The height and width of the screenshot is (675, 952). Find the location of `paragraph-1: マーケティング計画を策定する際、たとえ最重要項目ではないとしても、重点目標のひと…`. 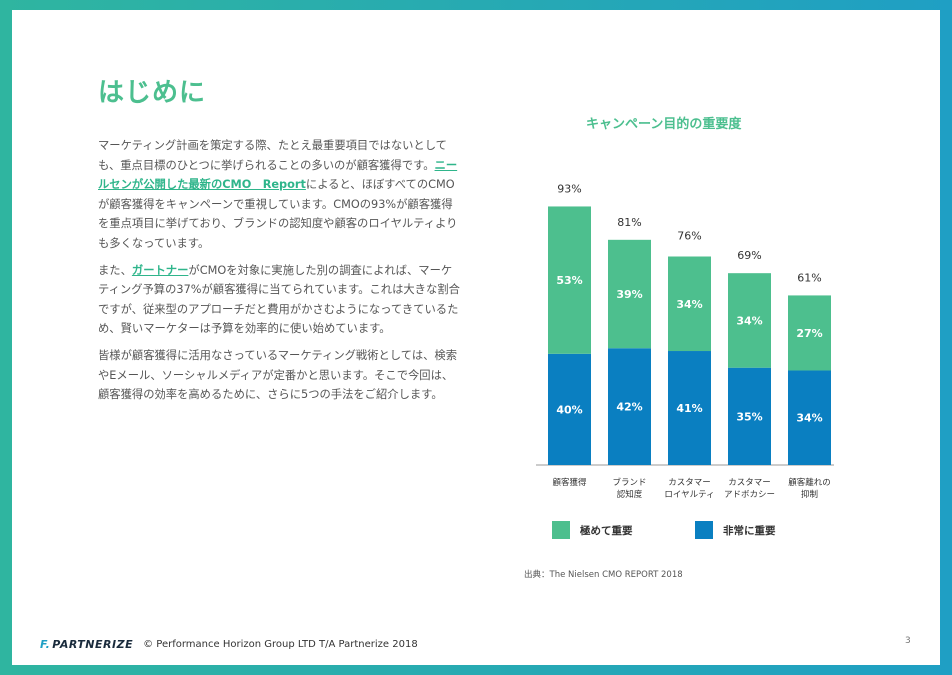

paragraph-1: マーケティング計画を策定する際、たとえ最重要項目ではないとしても、重点目標のひと… is located at coordinates (279, 195).